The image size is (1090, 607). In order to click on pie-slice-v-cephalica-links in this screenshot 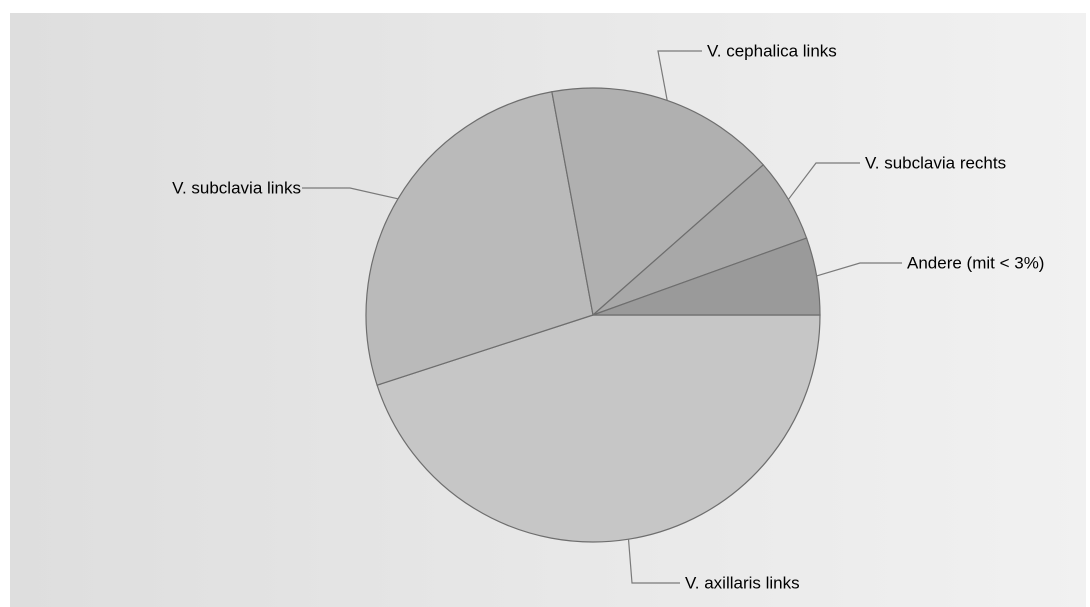, I will do `click(658, 202)`.